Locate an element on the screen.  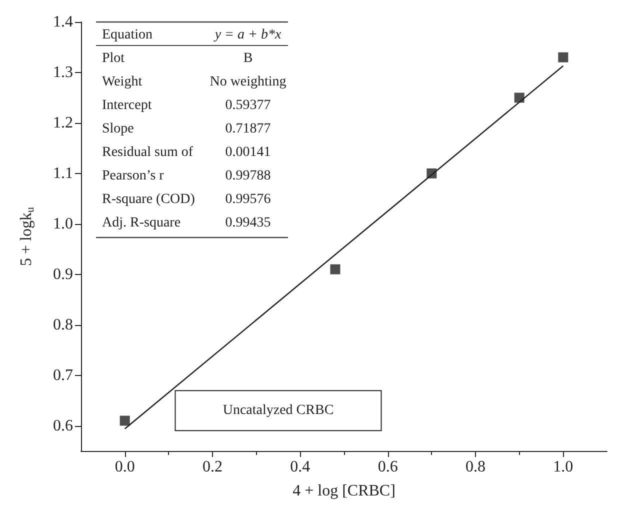
annotation: No weighting is located at coordinates (248, 82).